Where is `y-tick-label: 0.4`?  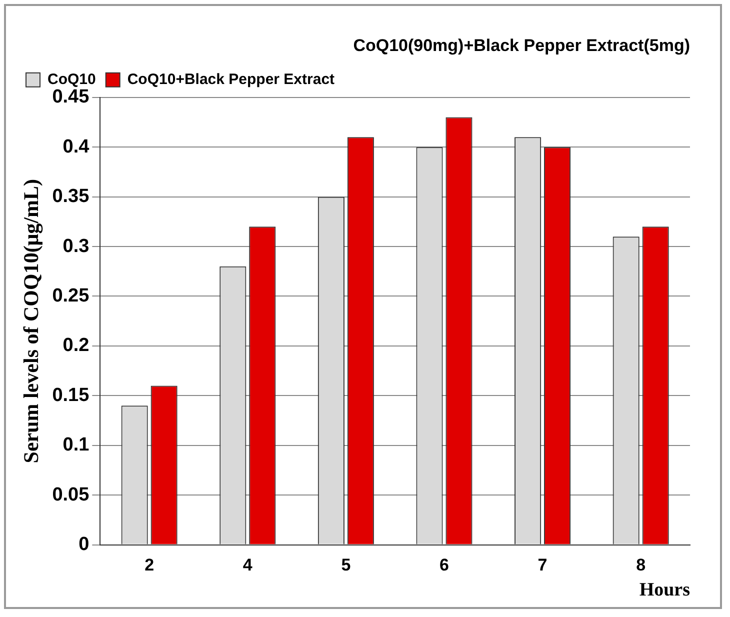
y-tick-label: 0.4 is located at coordinates (76, 147).